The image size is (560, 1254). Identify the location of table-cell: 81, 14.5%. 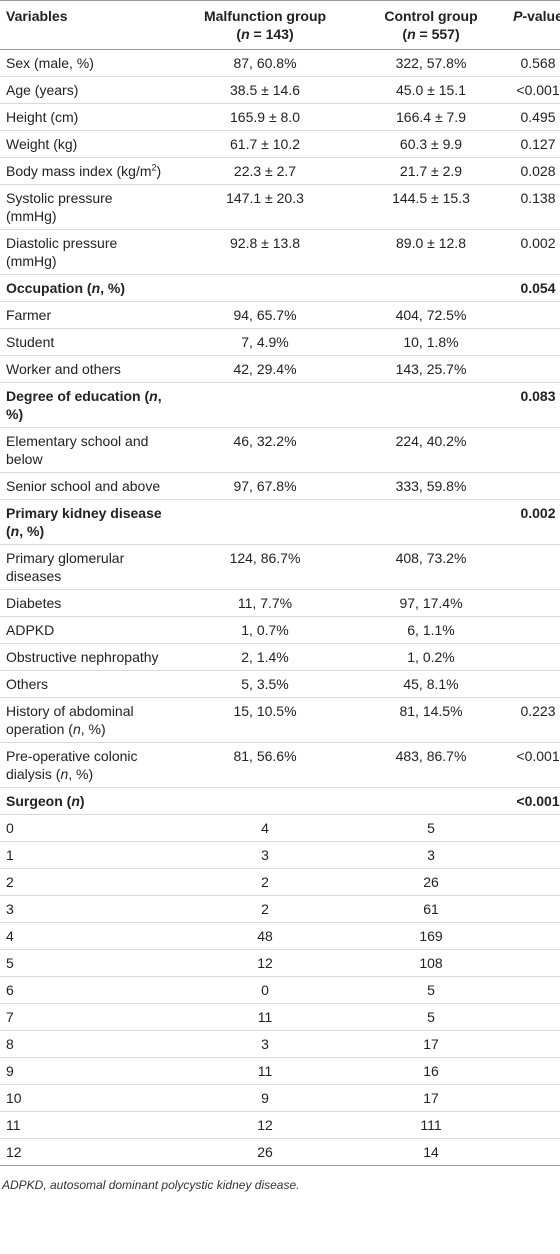
(431, 720).